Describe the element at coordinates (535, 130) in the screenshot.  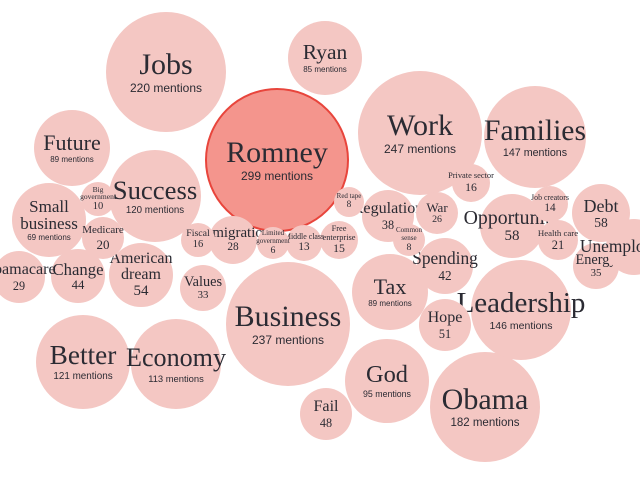
I see `bubble-label: Families` at that location.